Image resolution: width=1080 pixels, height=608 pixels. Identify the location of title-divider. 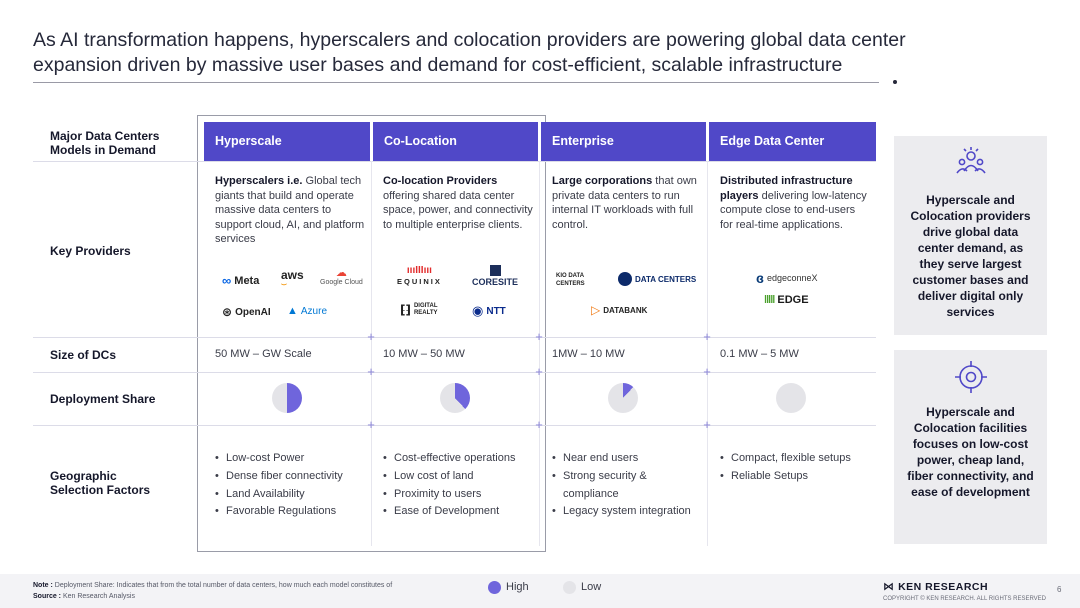
(456, 82).